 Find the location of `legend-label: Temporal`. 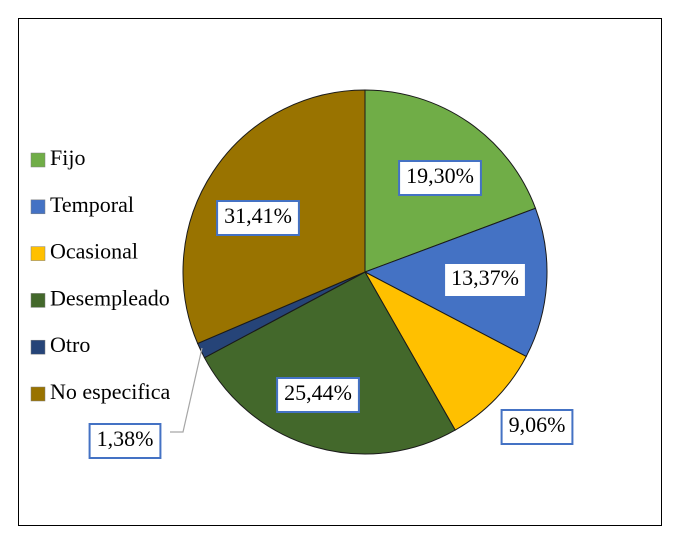

legend-label: Temporal is located at coordinates (92, 204).